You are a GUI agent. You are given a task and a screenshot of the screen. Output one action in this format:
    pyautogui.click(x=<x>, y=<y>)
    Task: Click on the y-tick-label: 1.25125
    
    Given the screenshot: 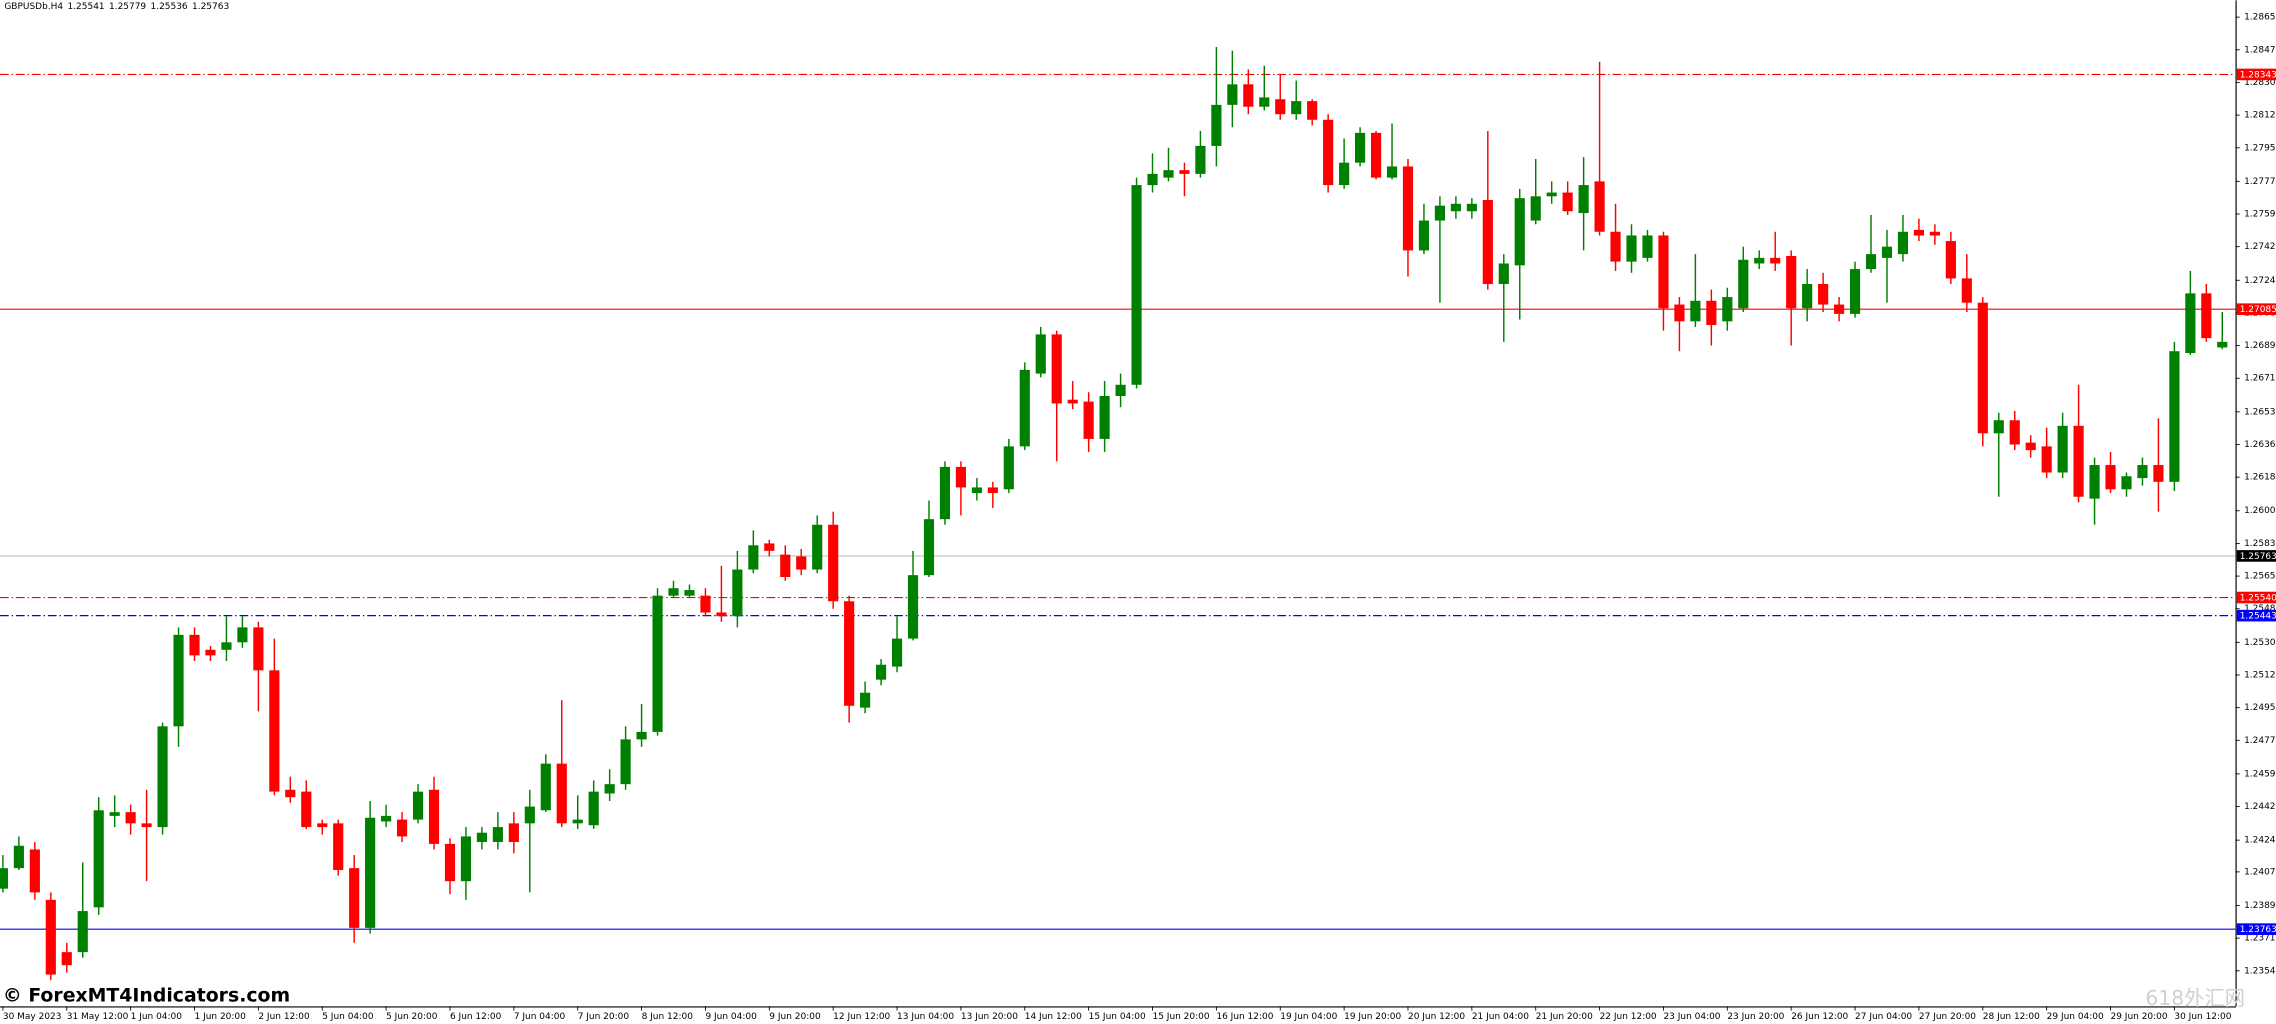 What is the action you would take?
    pyautogui.click(x=2260, y=675)
    